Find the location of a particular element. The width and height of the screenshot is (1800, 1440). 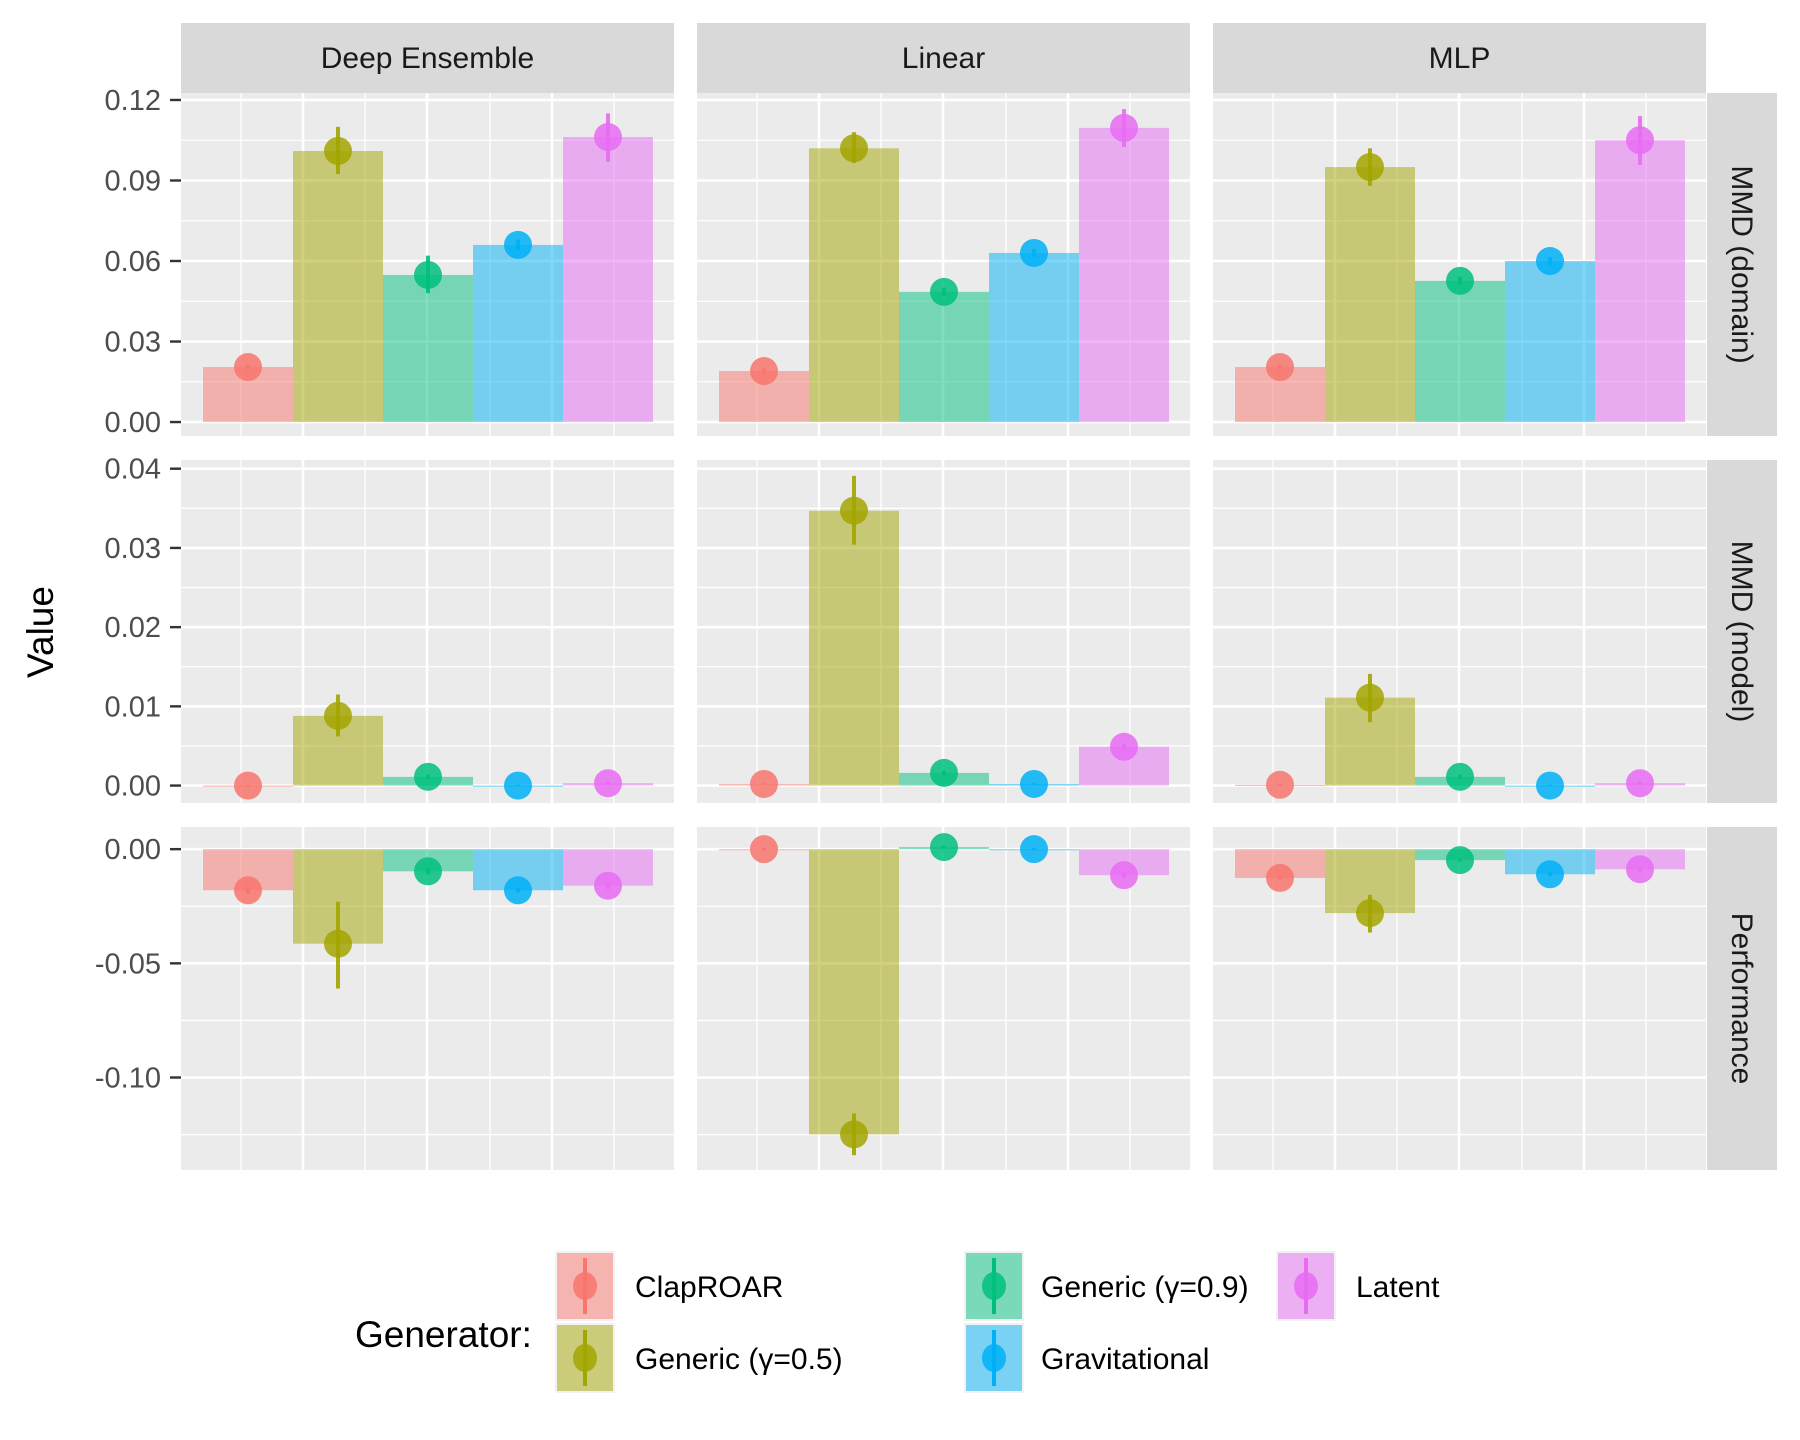

legend-label: Gravitational is located at coordinates (1125, 1359).